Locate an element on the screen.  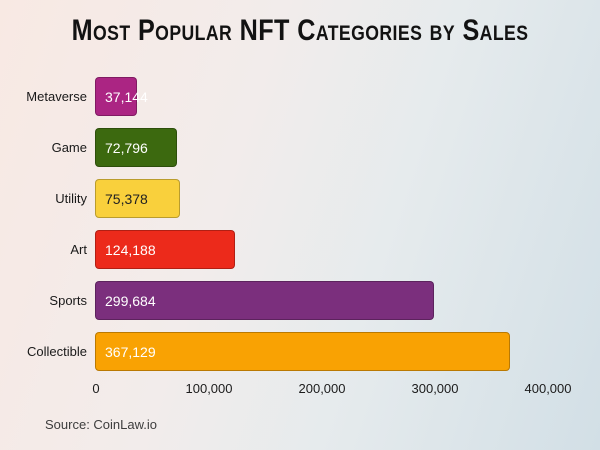
category-label: Collectible is located at coordinates (57, 351).